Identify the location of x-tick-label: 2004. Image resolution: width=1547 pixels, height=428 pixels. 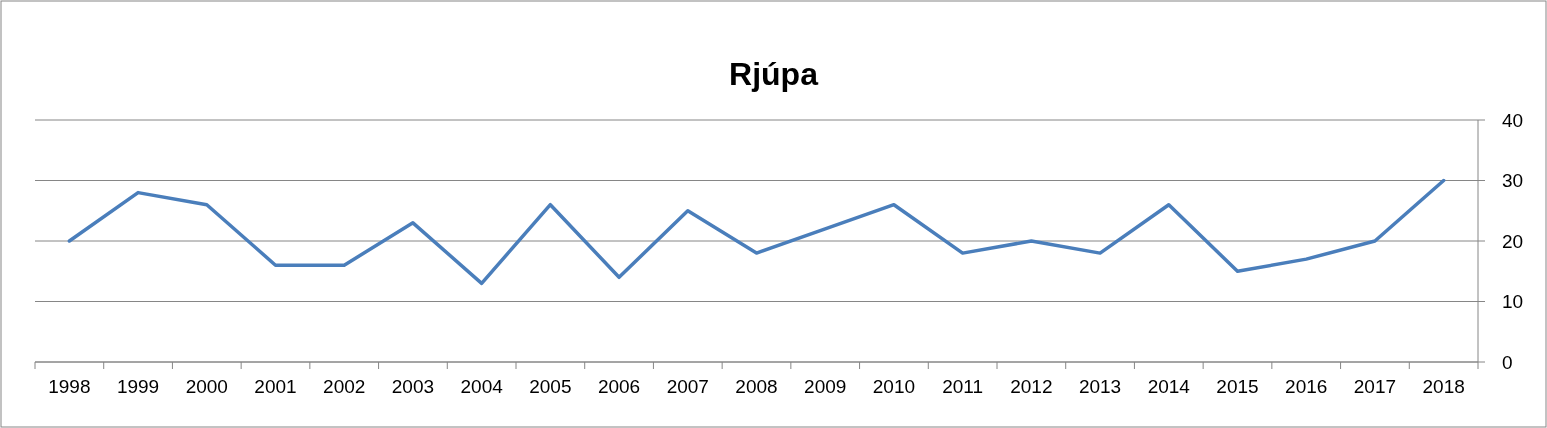
(482, 386).